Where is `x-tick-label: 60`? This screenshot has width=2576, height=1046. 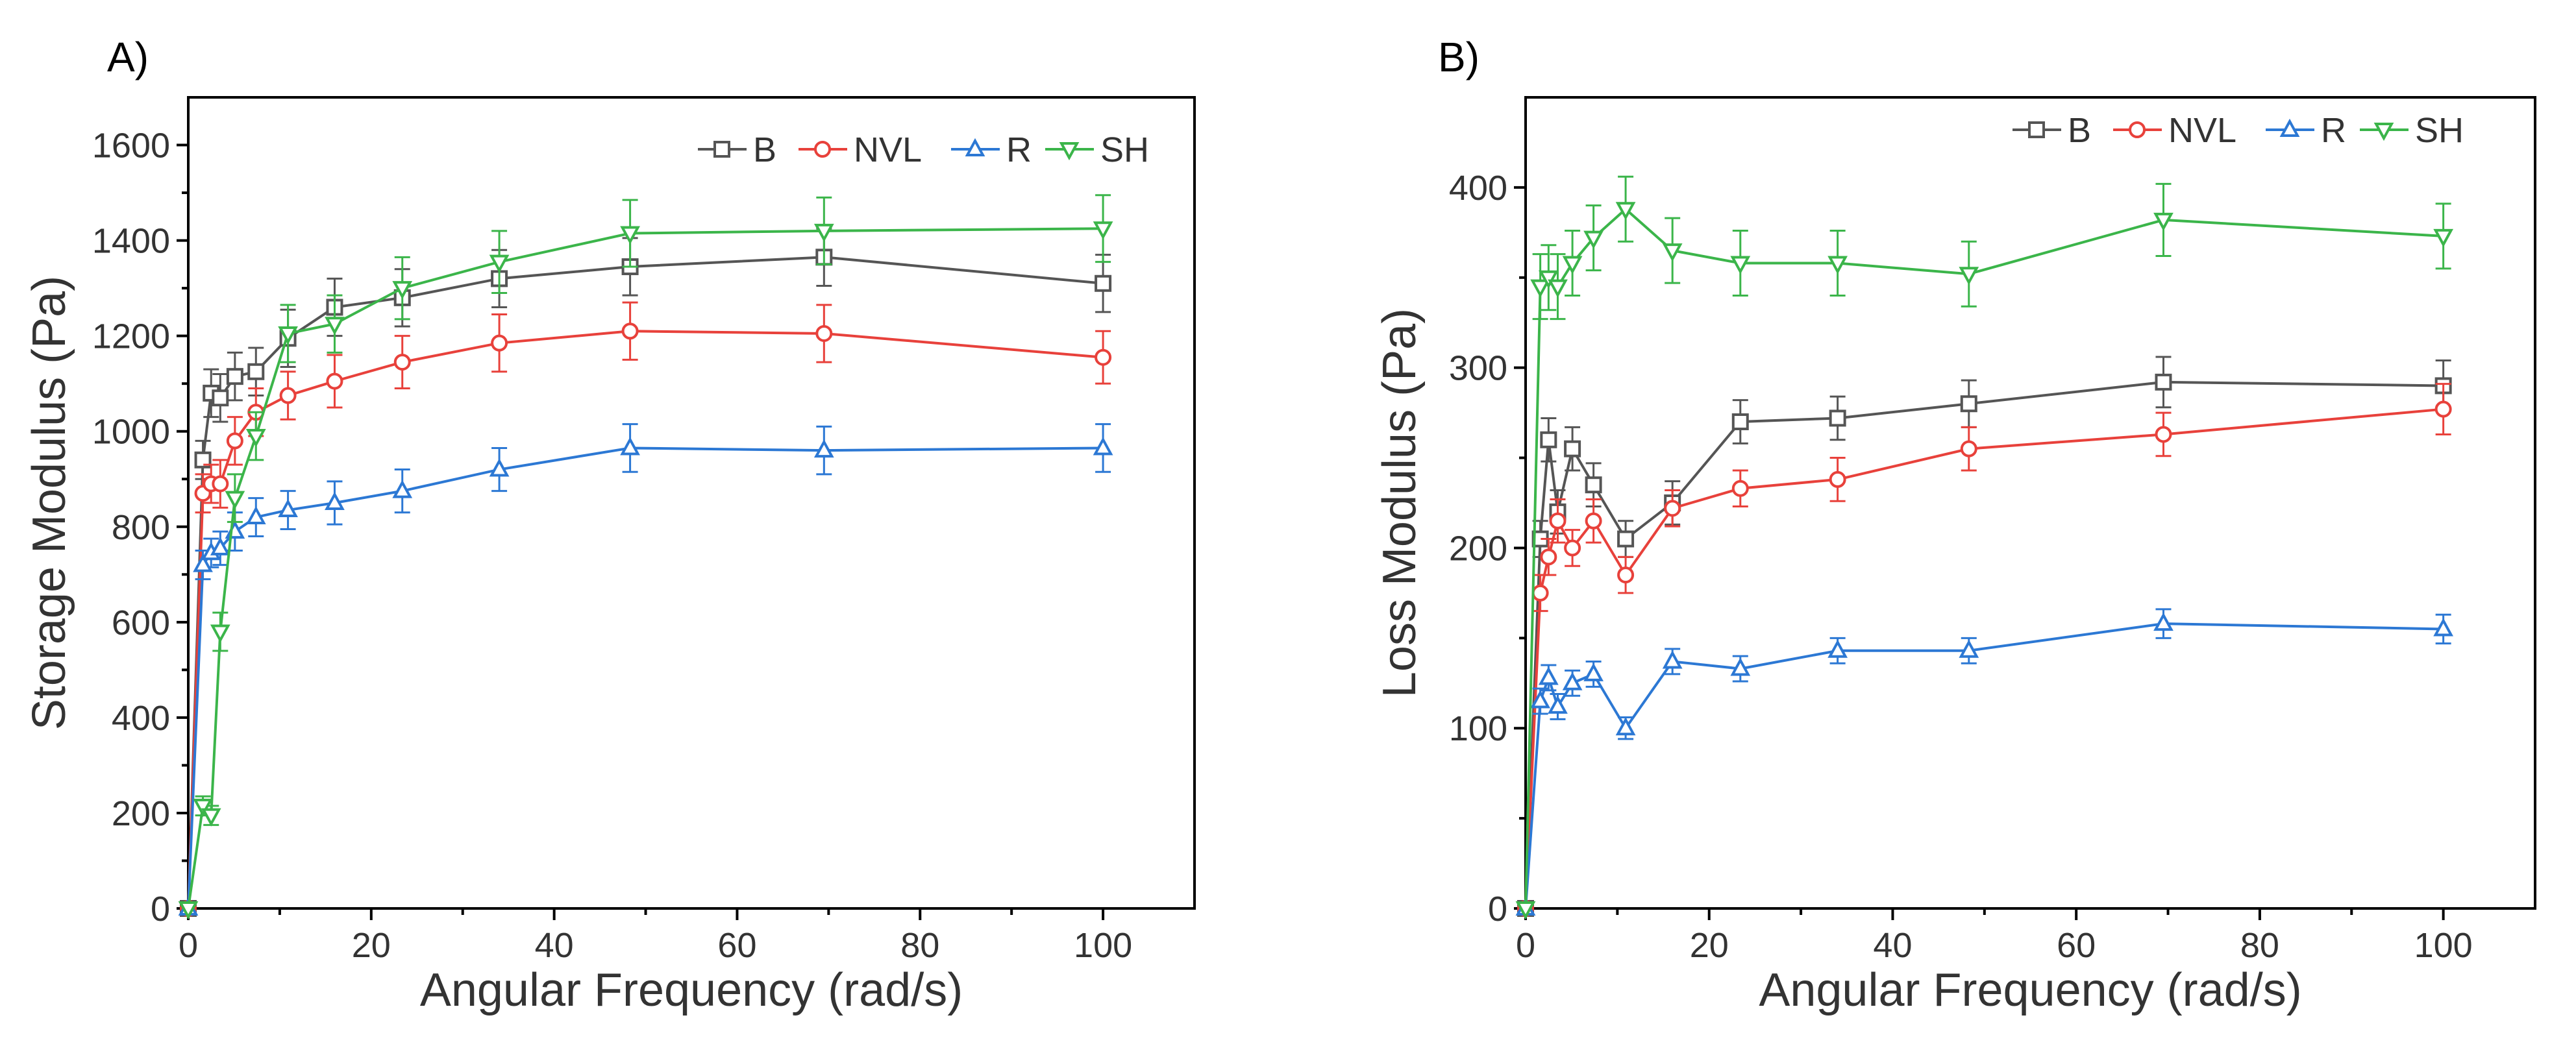 x-tick-label: 60 is located at coordinates (736, 945).